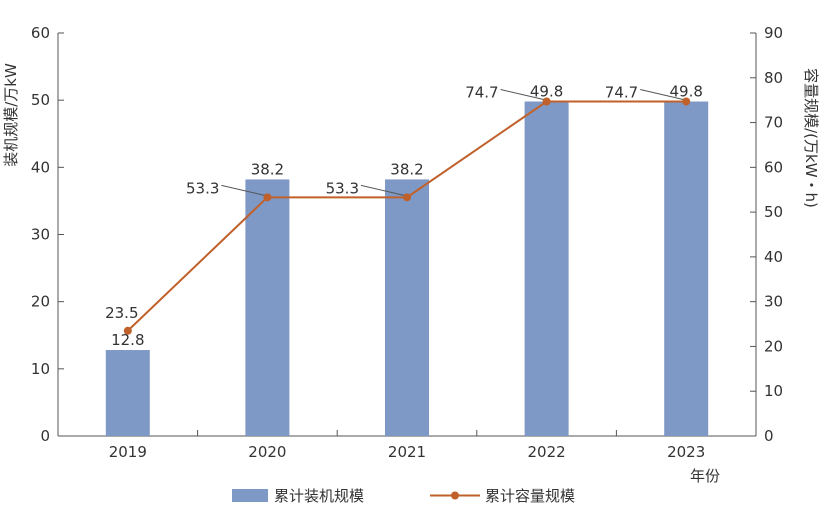  What do you see at coordinates (705, 476) in the screenshot?
I see `x-axis-title: 年份` at bounding box center [705, 476].